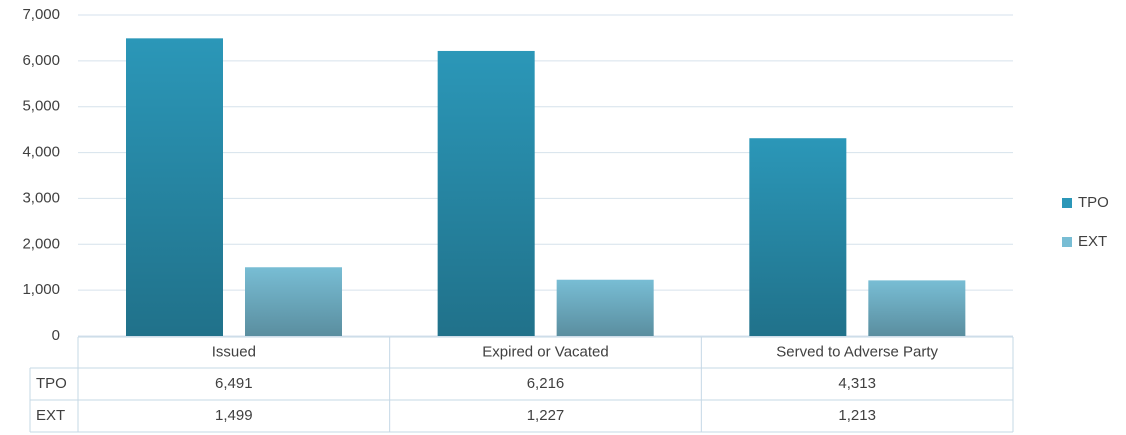 The image size is (1126, 435). I want to click on y-tick-label: 1,000, so click(41, 289).